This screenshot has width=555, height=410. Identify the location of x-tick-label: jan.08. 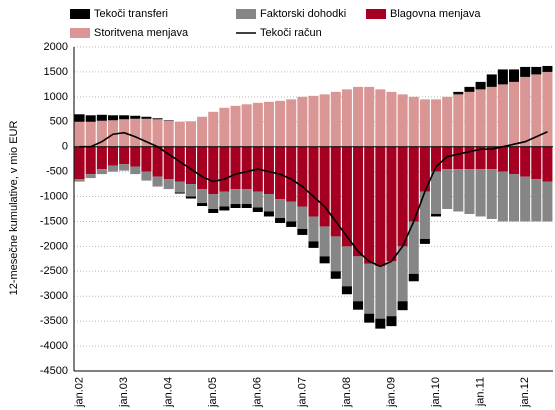
(347, 392).